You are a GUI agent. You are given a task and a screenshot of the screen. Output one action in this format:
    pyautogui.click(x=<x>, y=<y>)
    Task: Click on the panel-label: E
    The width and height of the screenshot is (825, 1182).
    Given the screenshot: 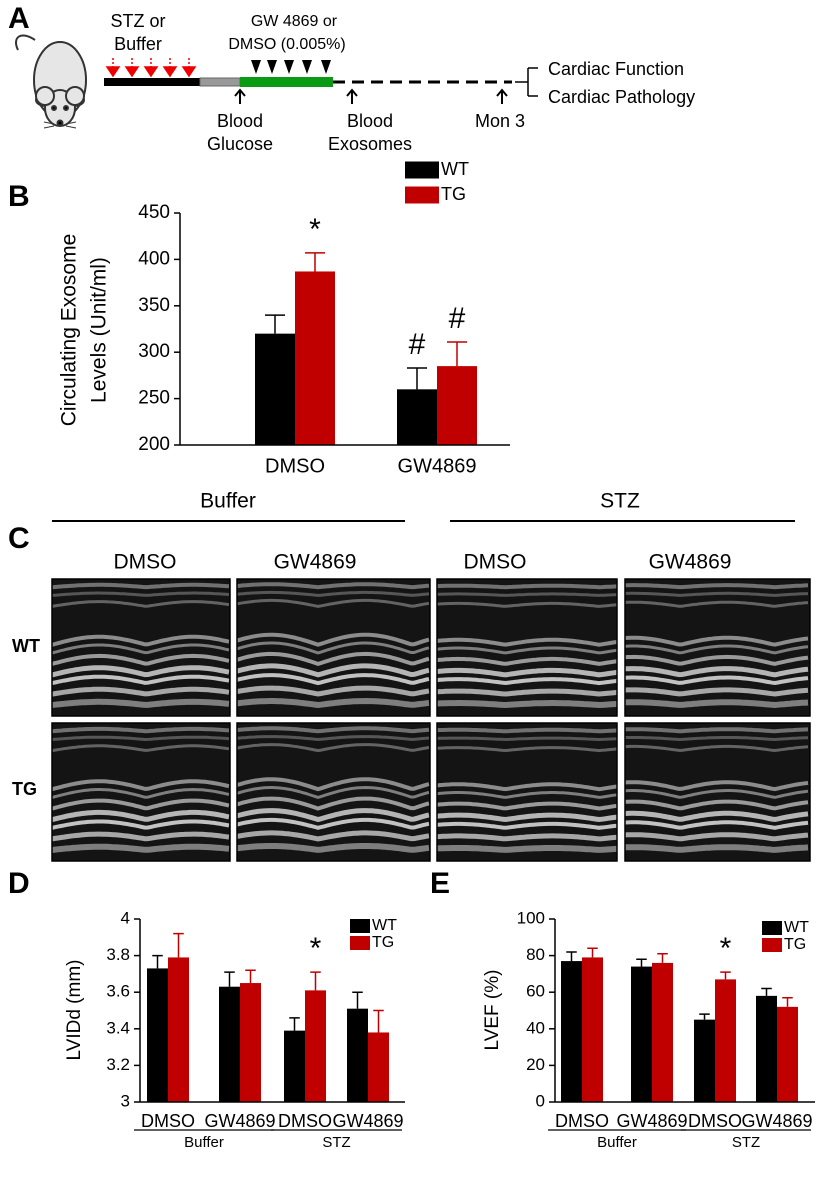 What is the action you would take?
    pyautogui.click(x=440, y=883)
    